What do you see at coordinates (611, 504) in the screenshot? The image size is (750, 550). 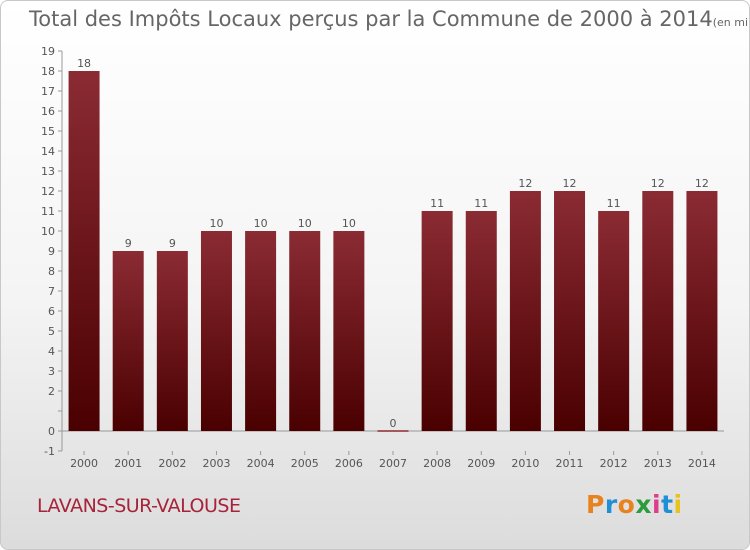 I see `logo-letter: r` at bounding box center [611, 504].